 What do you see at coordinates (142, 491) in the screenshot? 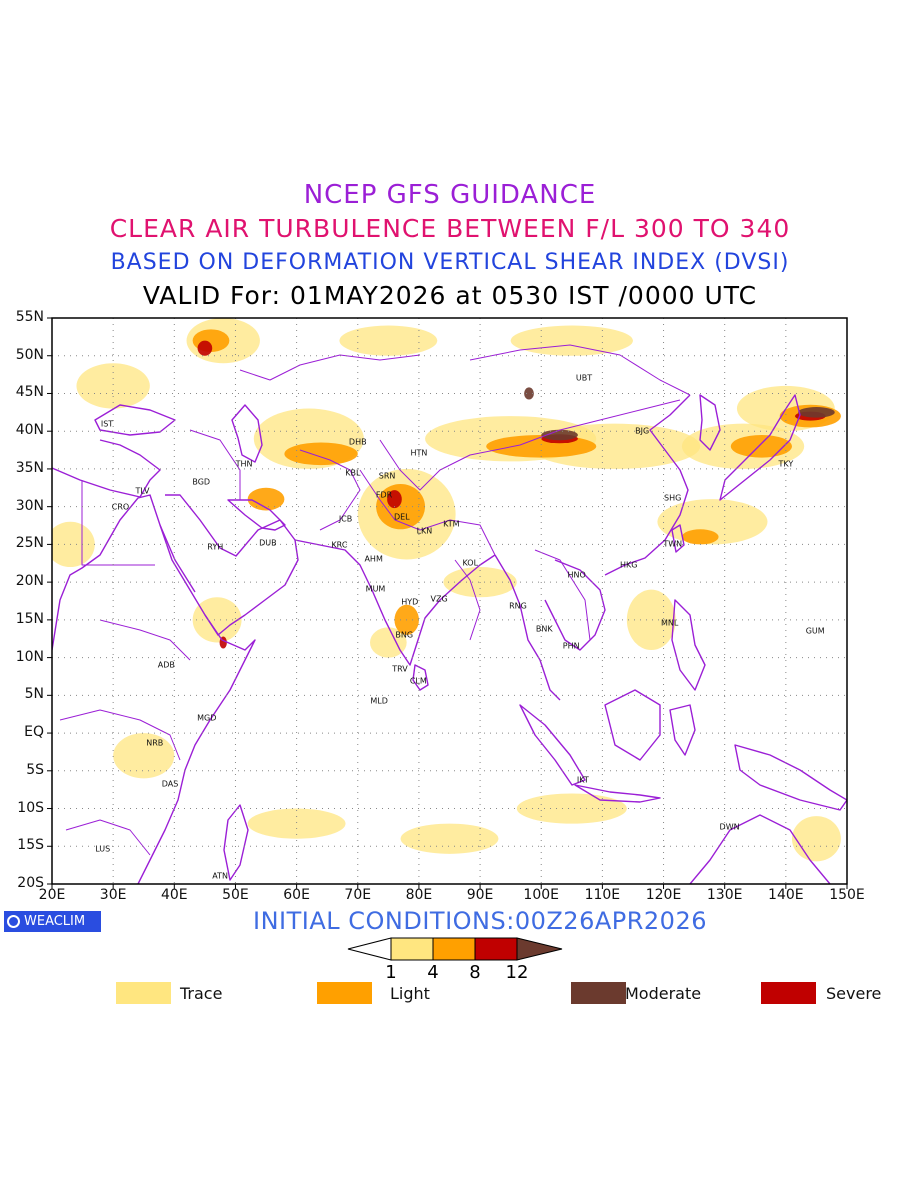
I see `city-label: TLV` at bounding box center [142, 491].